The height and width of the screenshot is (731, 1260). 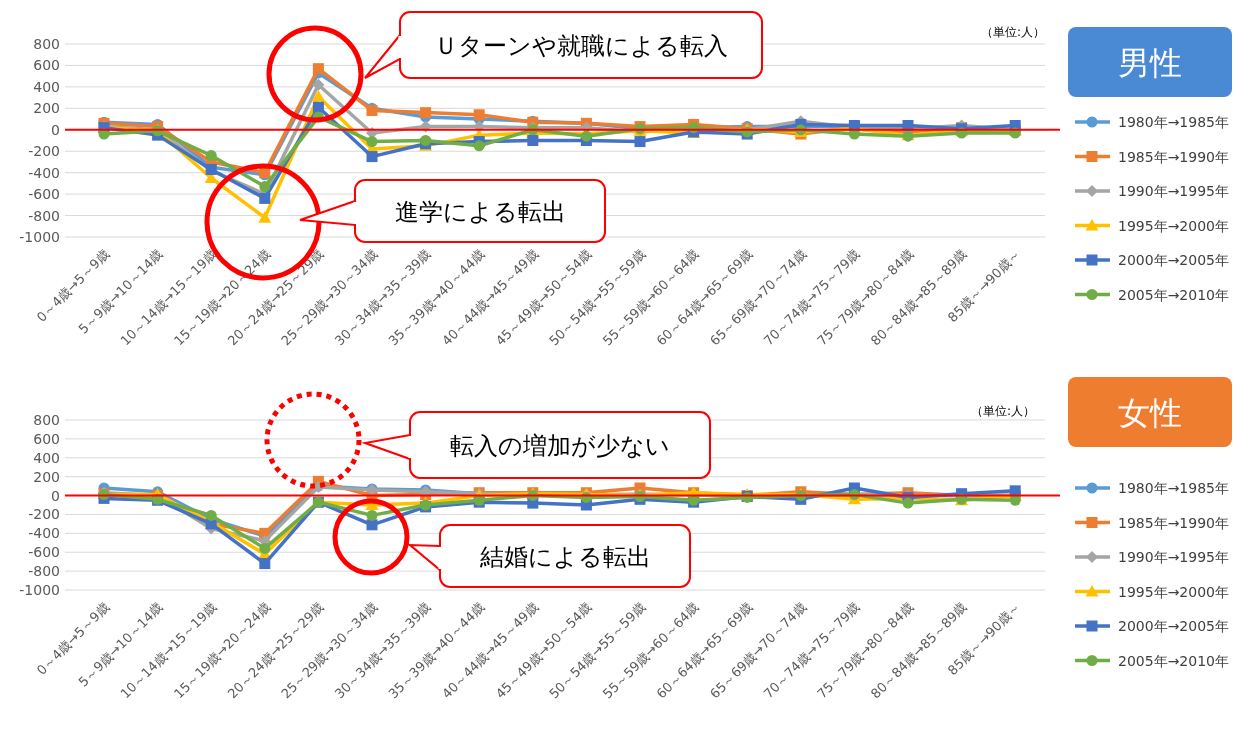 I want to click on annotation: 進学による転出, so click(x=480, y=212).